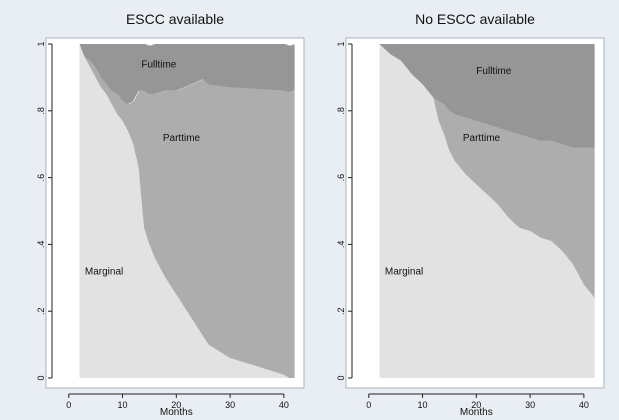 The image size is (619, 420). Describe the element at coordinates (475, 19) in the screenshot. I see `panel-title: No ESCC available` at that location.